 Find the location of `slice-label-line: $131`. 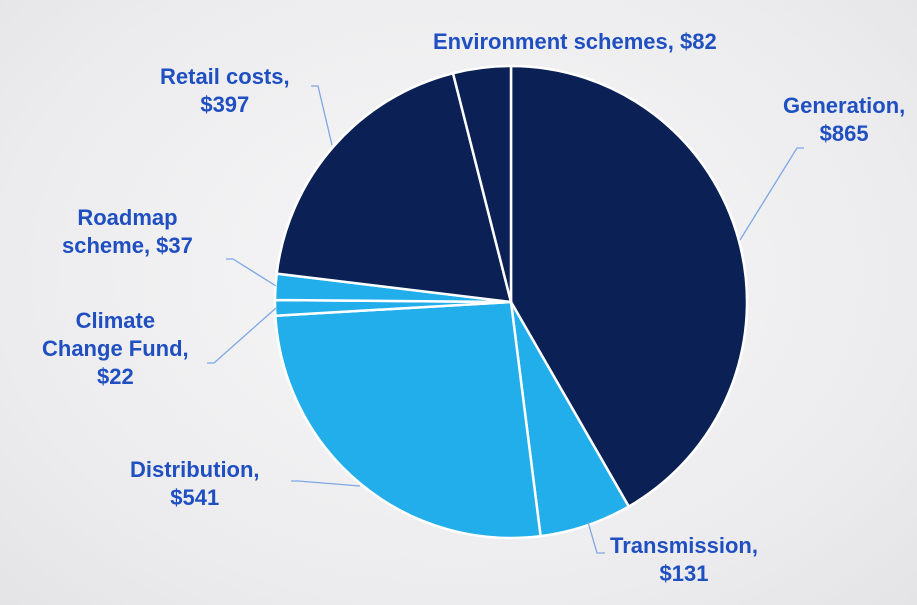

slice-label-line: $131 is located at coordinates (684, 573).